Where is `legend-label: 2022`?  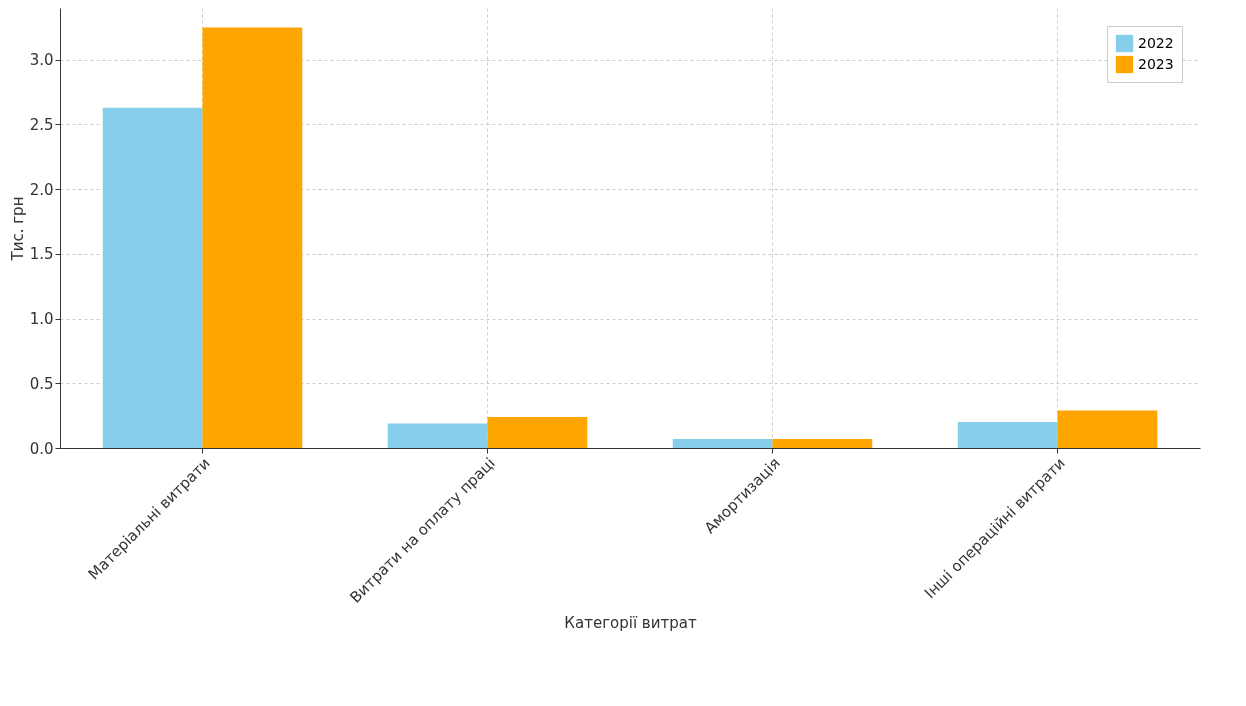 legend-label: 2022 is located at coordinates (1156, 42).